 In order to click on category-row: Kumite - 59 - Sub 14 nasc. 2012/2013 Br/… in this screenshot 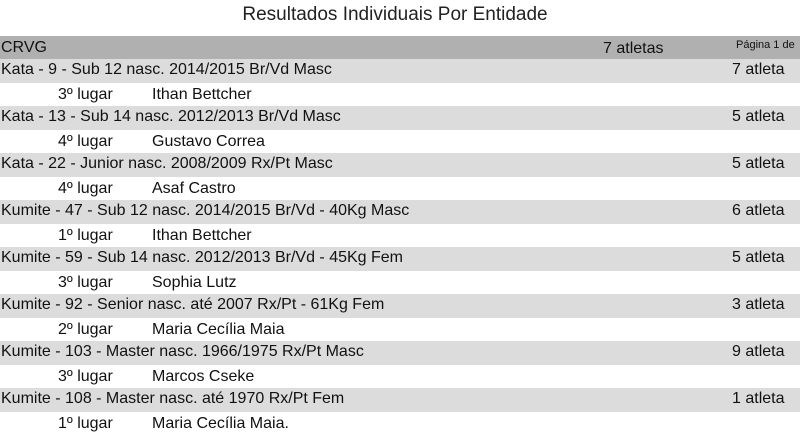, I will do `click(400, 259)`.